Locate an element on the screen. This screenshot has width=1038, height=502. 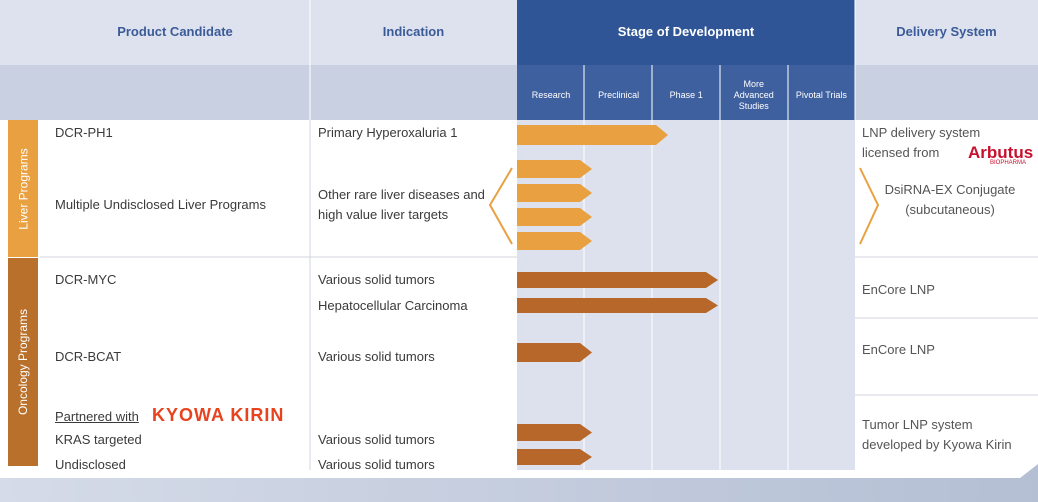
group-label: Liver Programs is located at coordinates (23, 188).